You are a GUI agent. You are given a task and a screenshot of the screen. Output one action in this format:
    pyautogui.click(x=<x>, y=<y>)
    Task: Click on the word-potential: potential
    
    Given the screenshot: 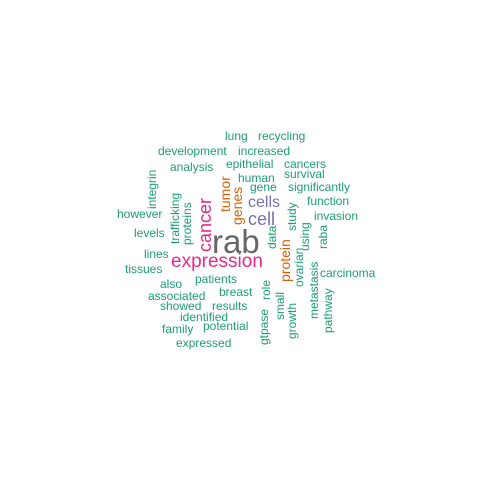 What is the action you would take?
    pyautogui.click(x=226, y=326)
    